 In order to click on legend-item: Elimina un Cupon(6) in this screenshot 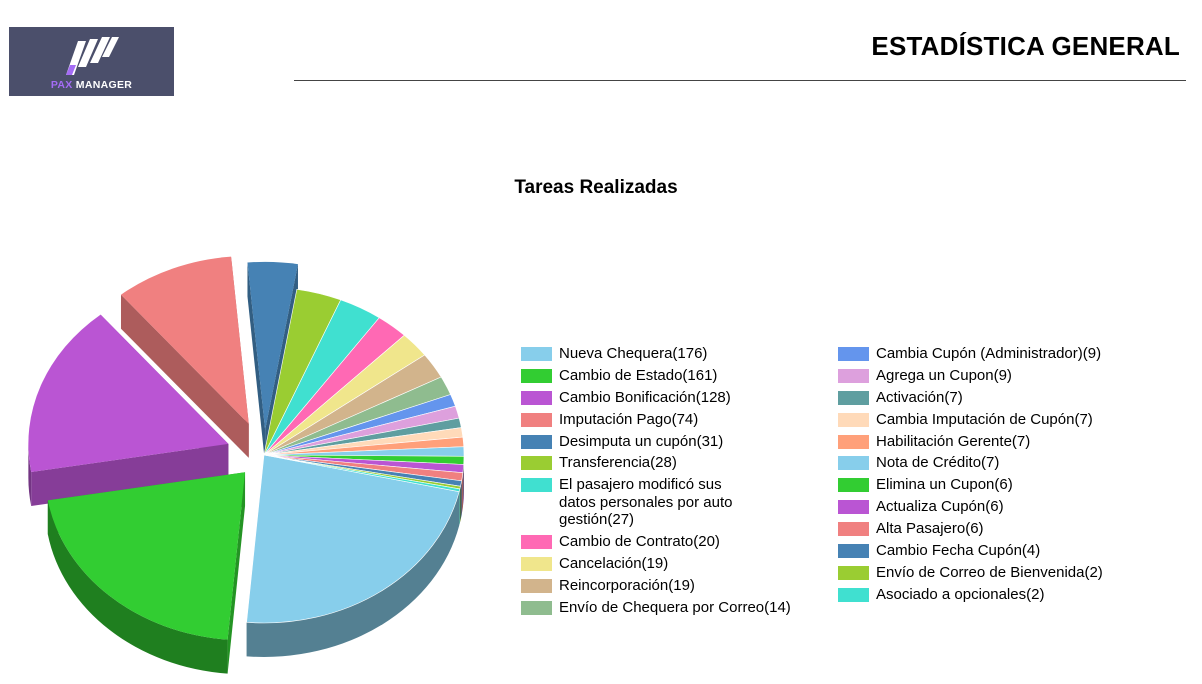, I will do `click(1003, 485)`.